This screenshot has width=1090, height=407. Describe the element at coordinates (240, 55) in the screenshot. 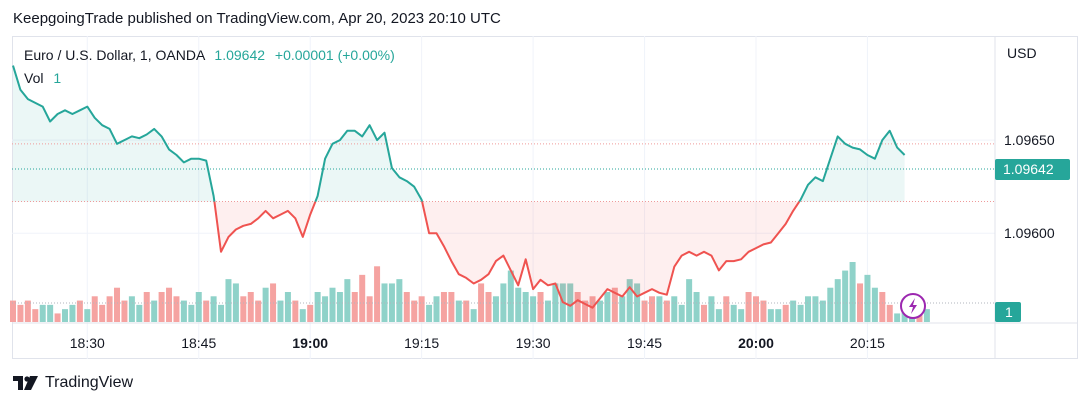

I see `last-price: 1.09642` at that location.